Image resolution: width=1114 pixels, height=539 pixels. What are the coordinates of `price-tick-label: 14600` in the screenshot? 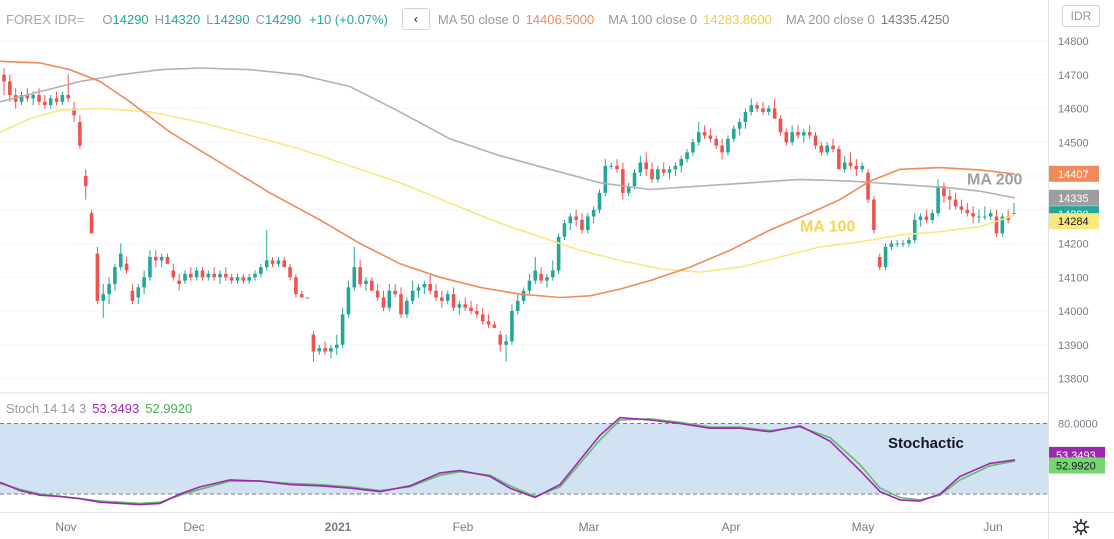 It's located at (1073, 110).